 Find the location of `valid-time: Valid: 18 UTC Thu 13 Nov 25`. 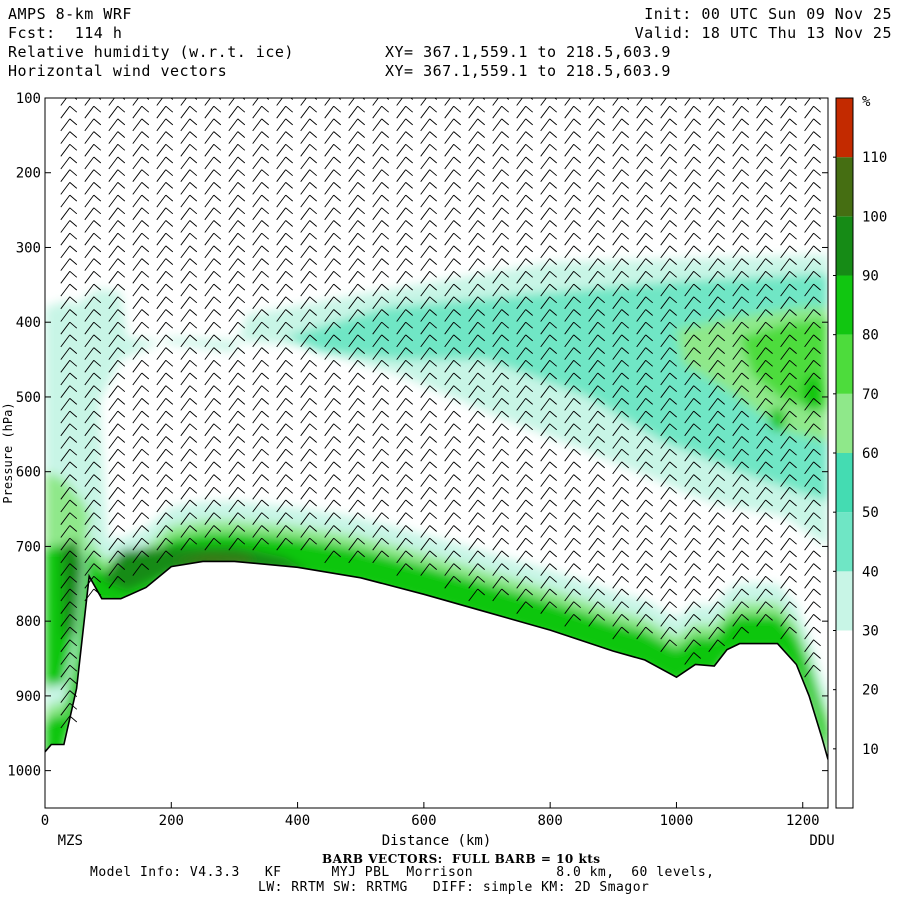

valid-time: Valid: 18 UTC Thu 13 Nov 25 is located at coordinates (763, 33).